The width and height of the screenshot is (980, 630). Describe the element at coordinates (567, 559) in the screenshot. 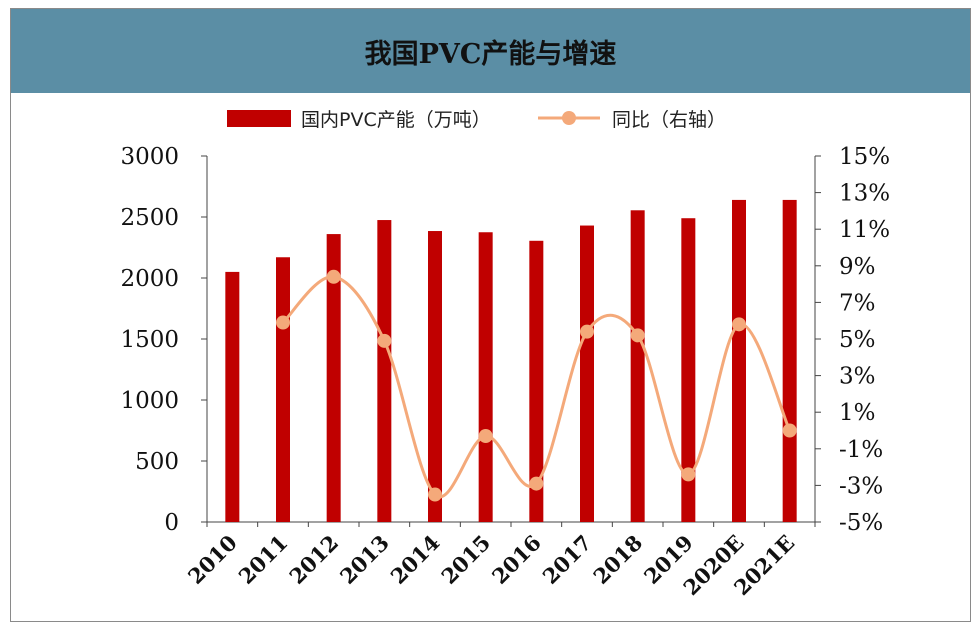

I see `x-tick-label: 2017` at that location.